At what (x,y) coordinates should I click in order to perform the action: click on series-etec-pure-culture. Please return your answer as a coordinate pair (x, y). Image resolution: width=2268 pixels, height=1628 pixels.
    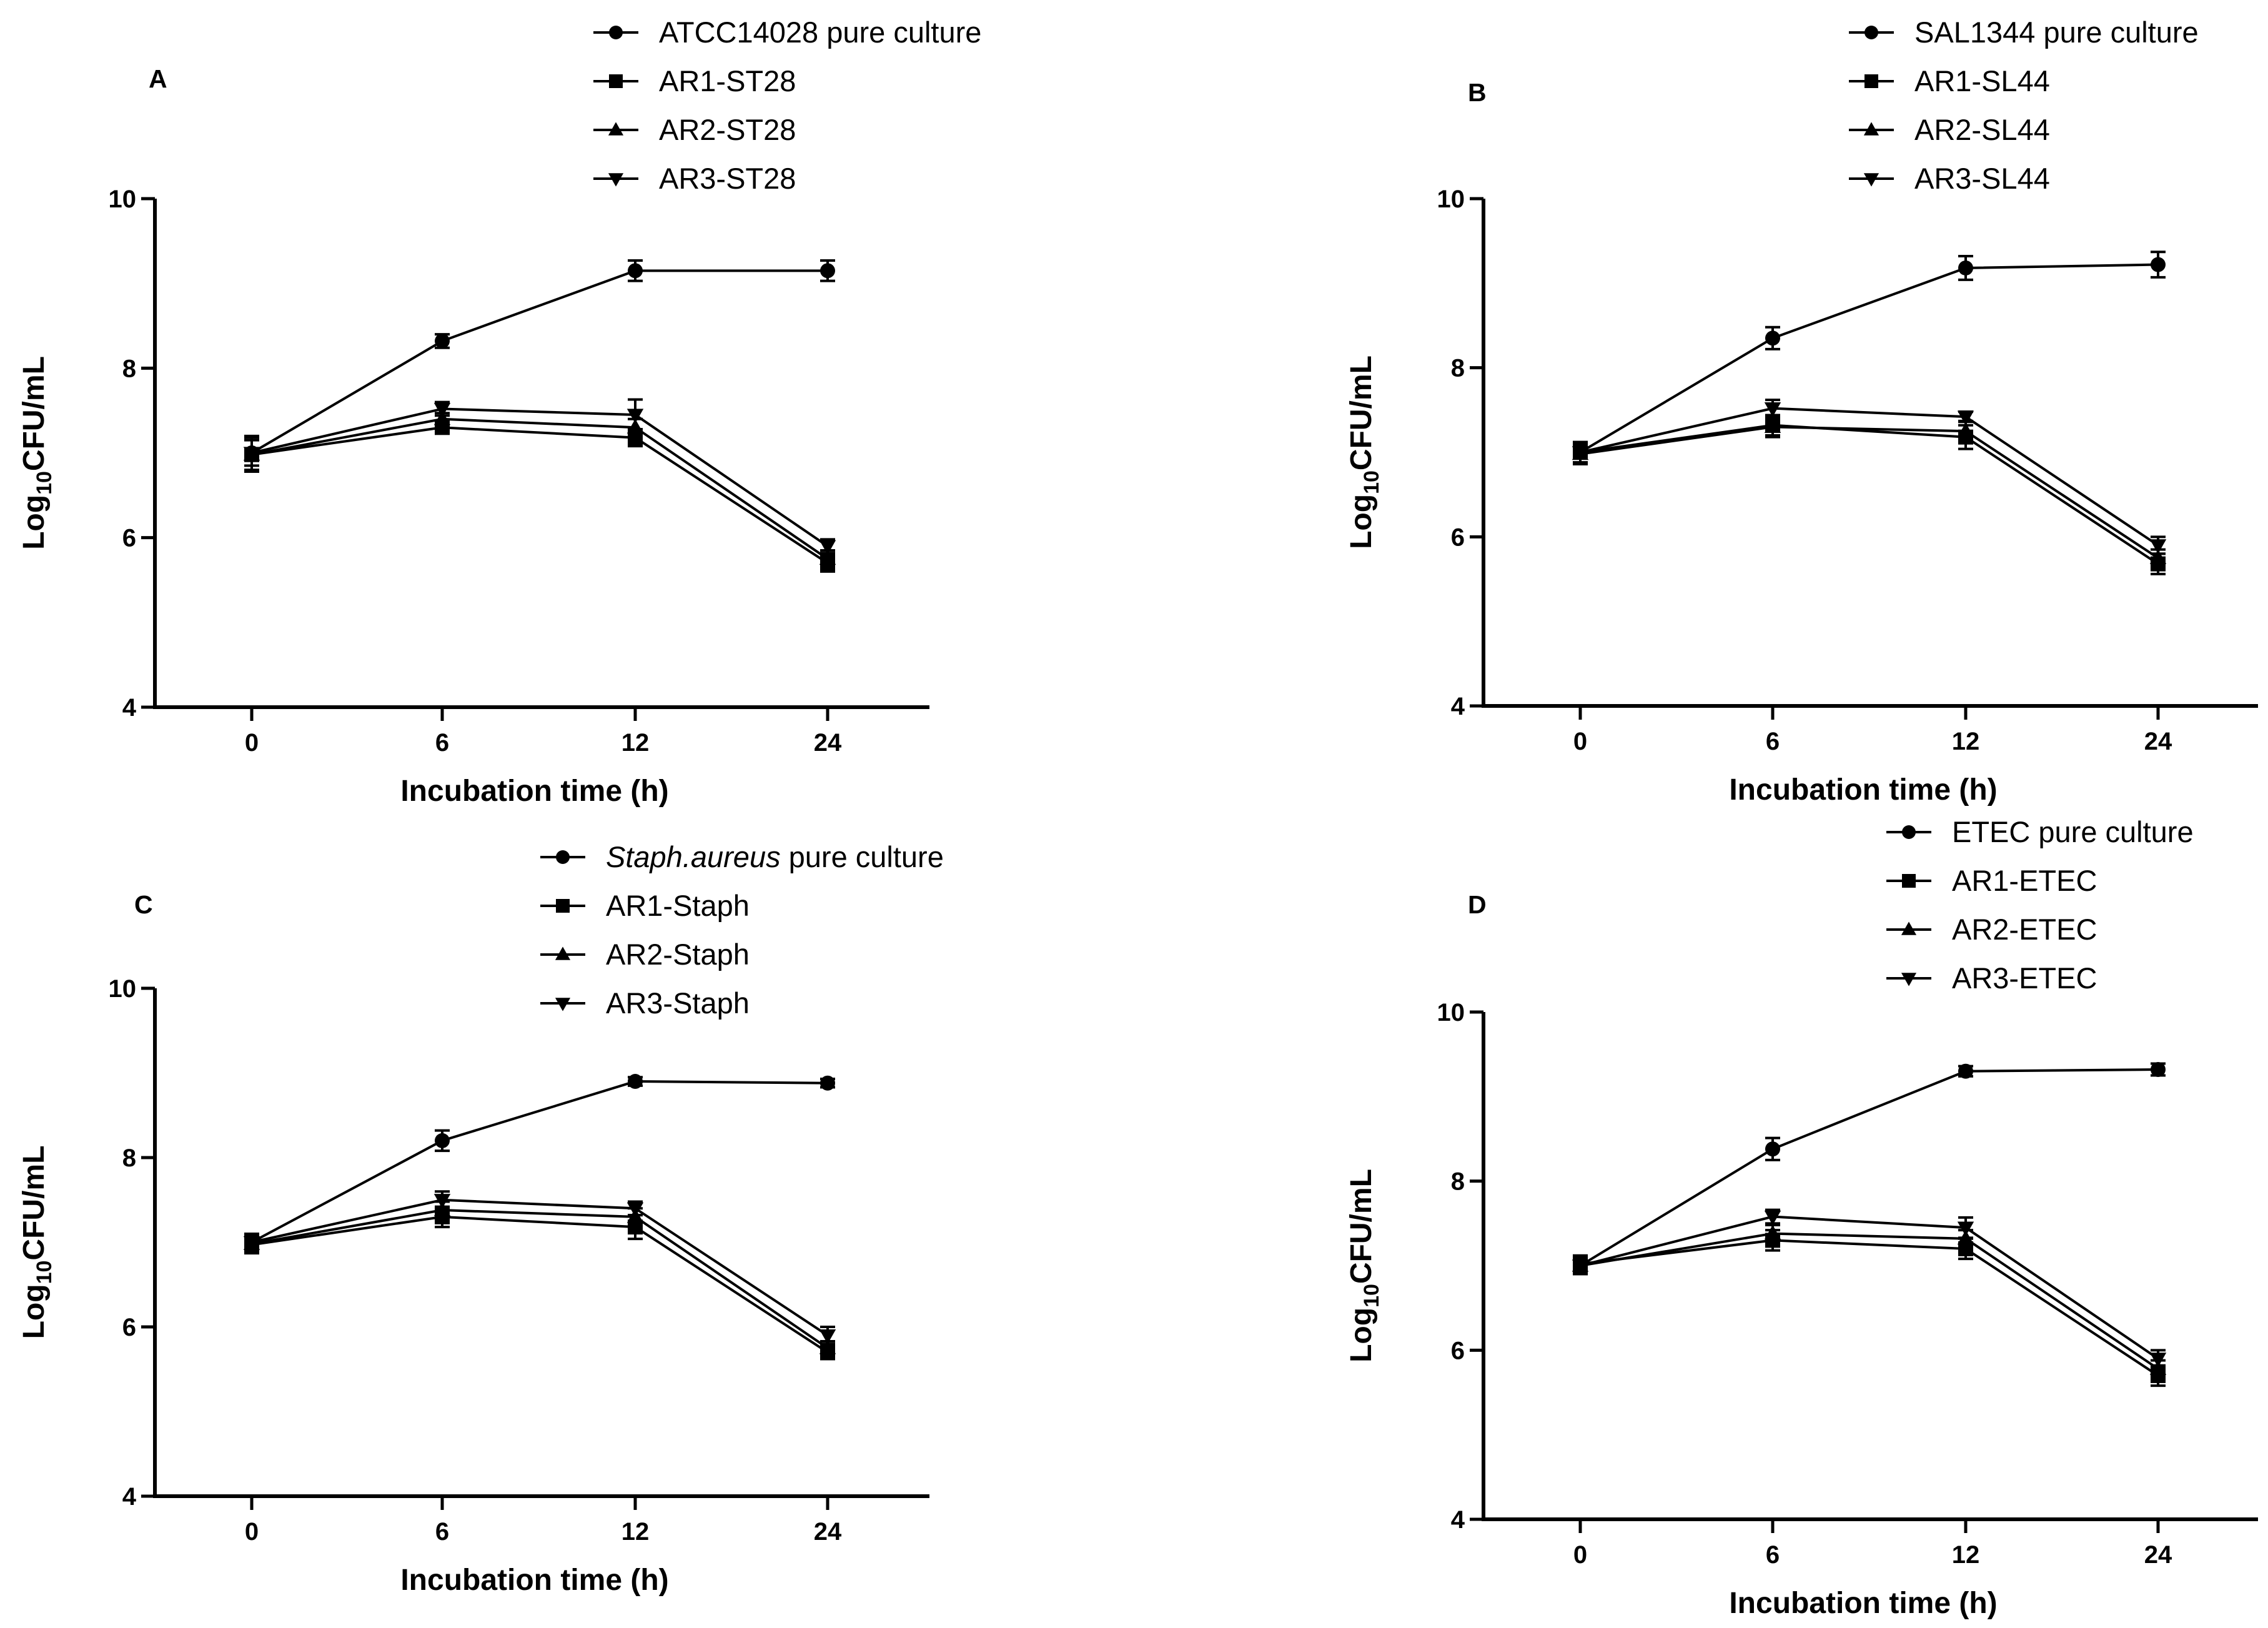
    Looking at the image, I should click on (1869, 1169).